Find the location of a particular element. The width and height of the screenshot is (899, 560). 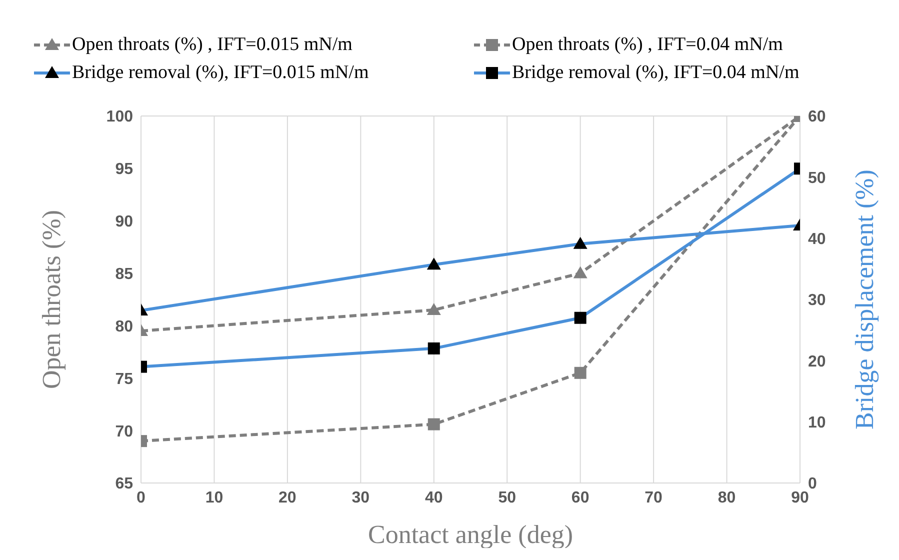

y-tick-label: 90 is located at coordinates (124, 222).